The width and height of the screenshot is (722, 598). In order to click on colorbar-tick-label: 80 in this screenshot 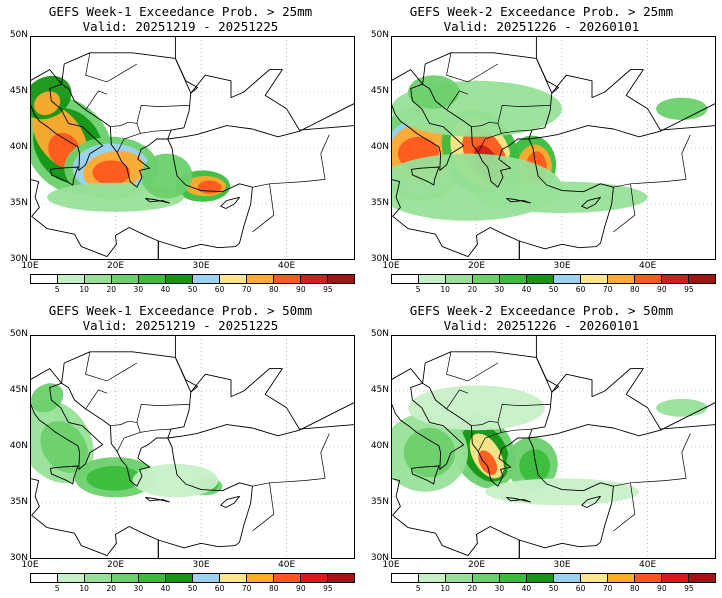, I will do `click(273, 289)`.